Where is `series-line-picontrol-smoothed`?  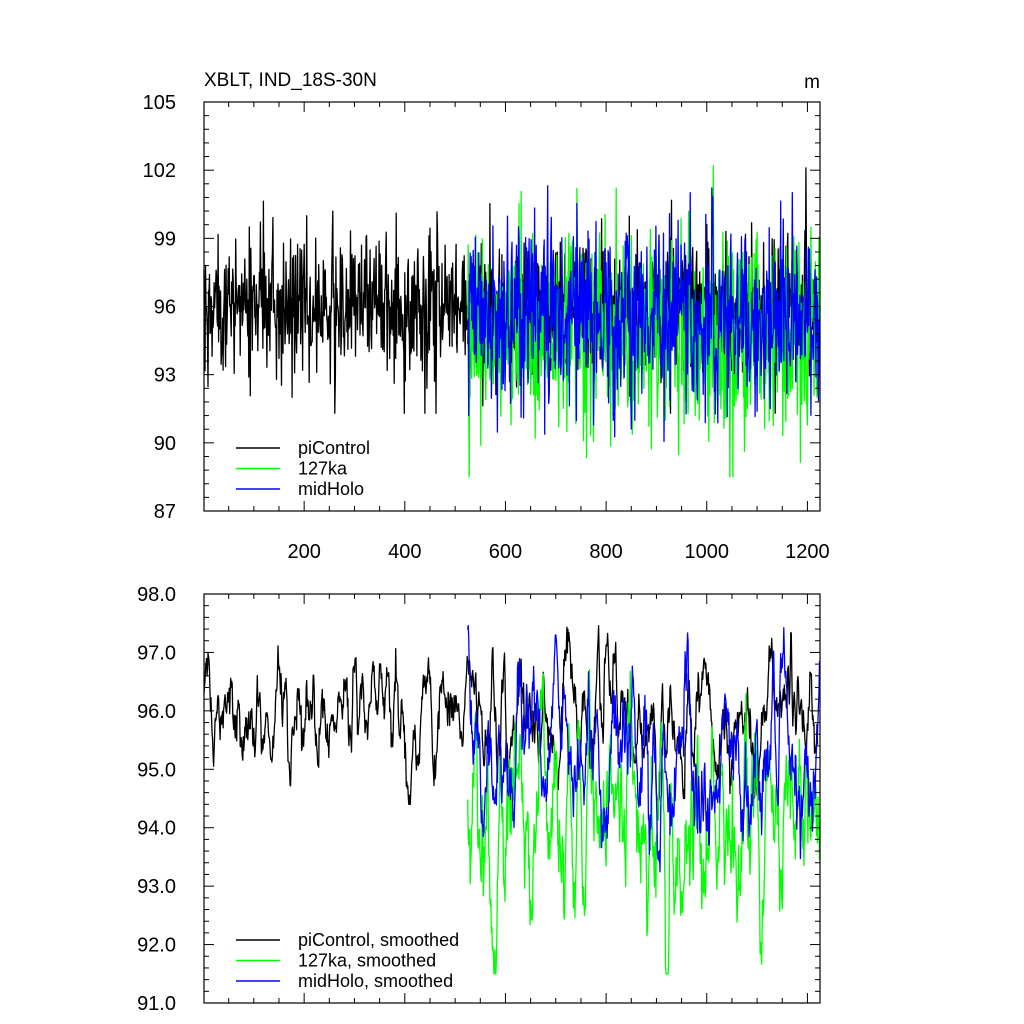 series-line-picontrol-smoothed is located at coordinates (511, 715).